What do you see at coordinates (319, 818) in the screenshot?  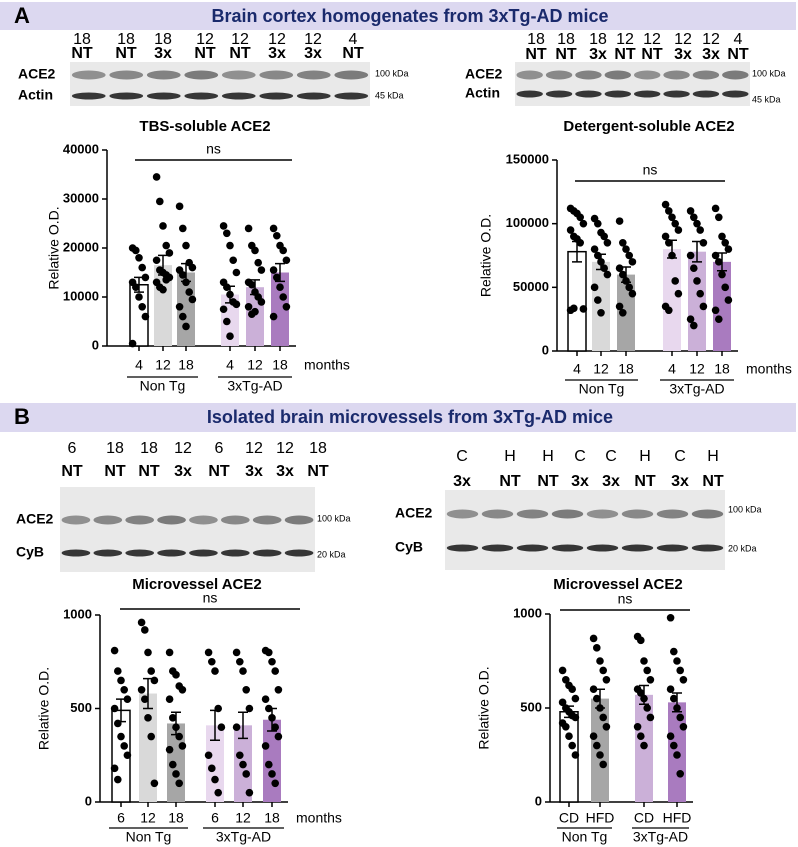 I see `x-unit-label: months` at bounding box center [319, 818].